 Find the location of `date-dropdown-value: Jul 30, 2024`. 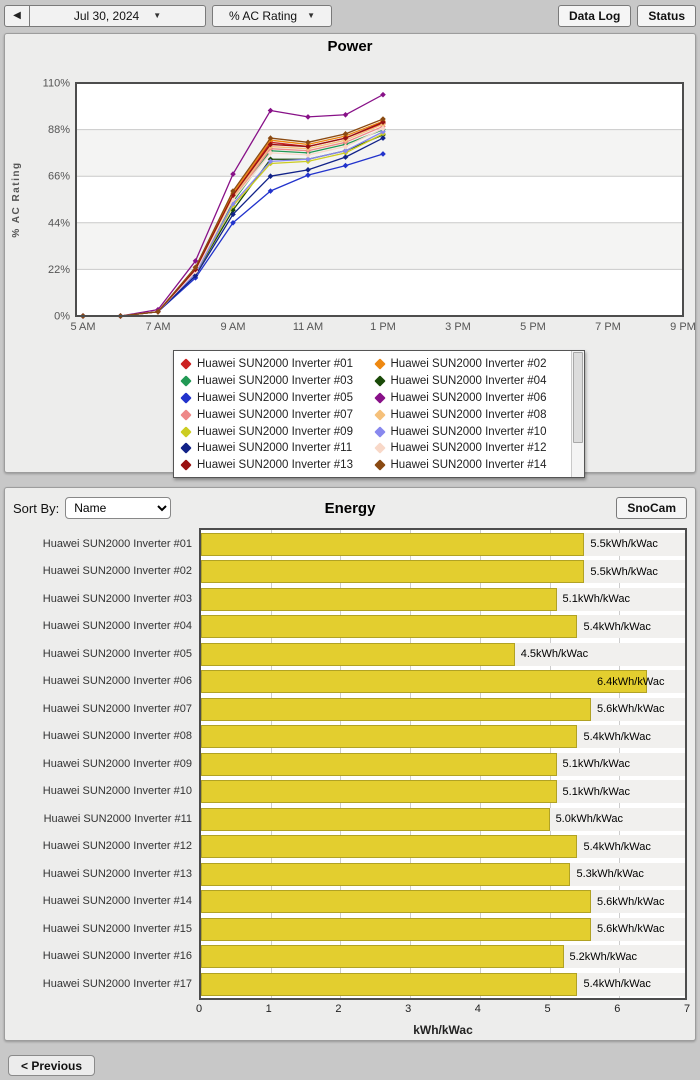

date-dropdown-value: Jul 30, 2024 is located at coordinates (106, 15).